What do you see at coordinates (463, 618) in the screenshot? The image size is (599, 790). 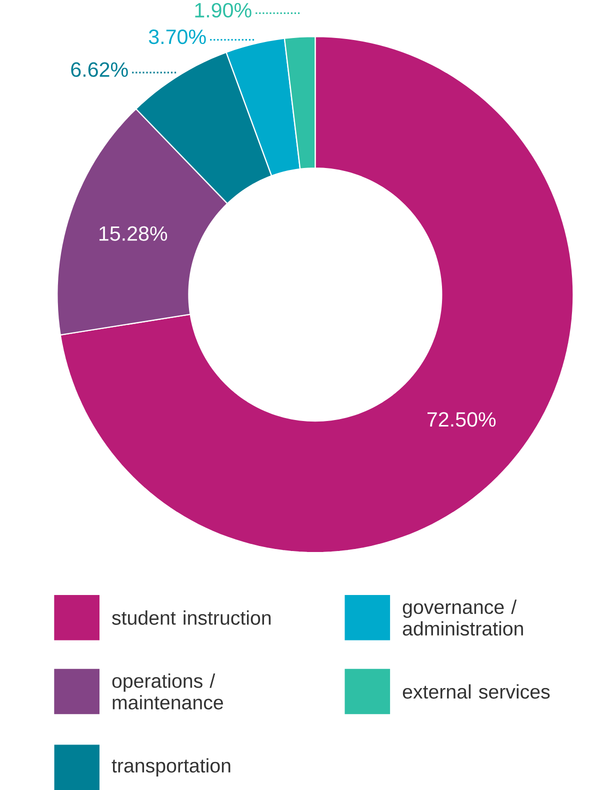 I see `legend-label: governance / administration` at bounding box center [463, 618].